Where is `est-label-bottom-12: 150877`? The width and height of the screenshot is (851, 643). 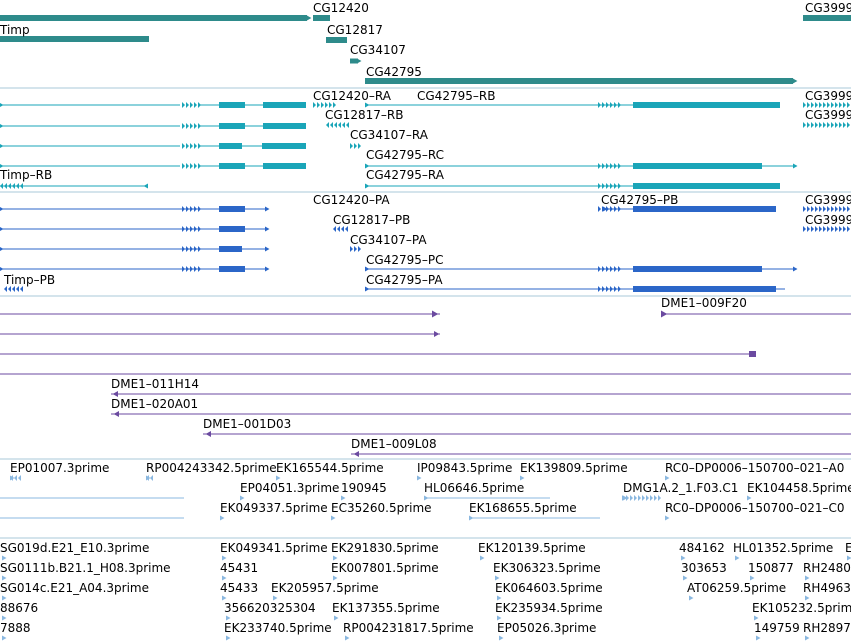 est-label-bottom-12: 150877 is located at coordinates (771, 568).